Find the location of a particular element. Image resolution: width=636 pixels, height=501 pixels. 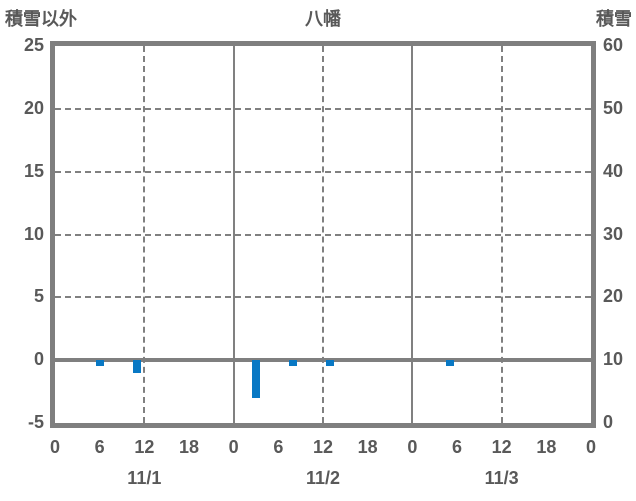

x-axis-date-label: 11/2 is located at coordinates (323, 478).